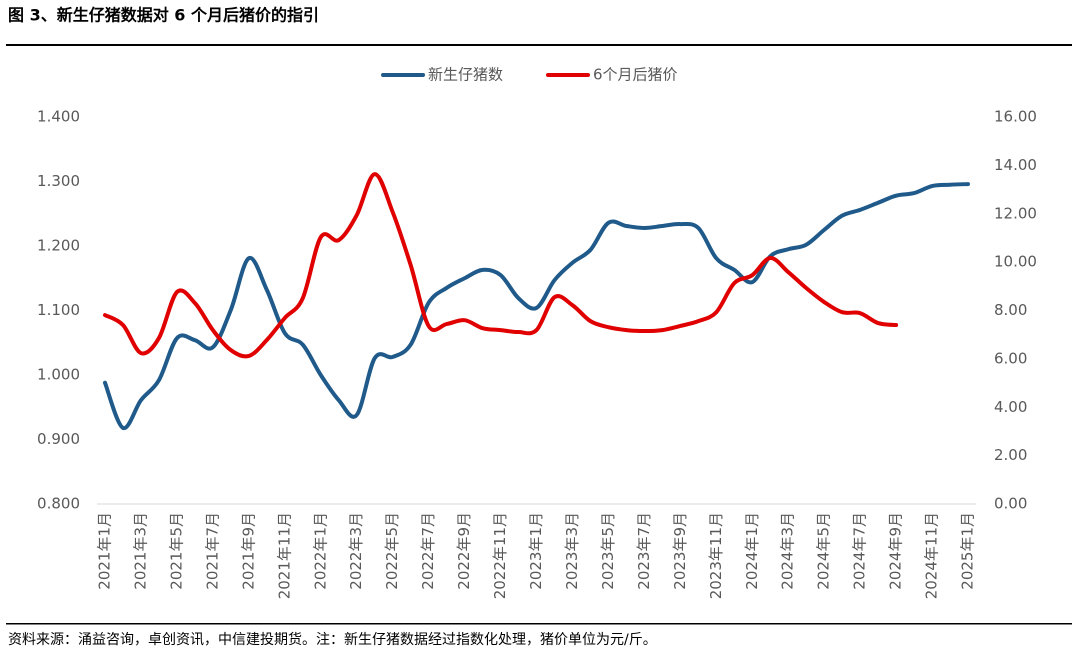  Describe the element at coordinates (58, 181) in the screenshot. I see `y-tick-label: 1.300` at that location.